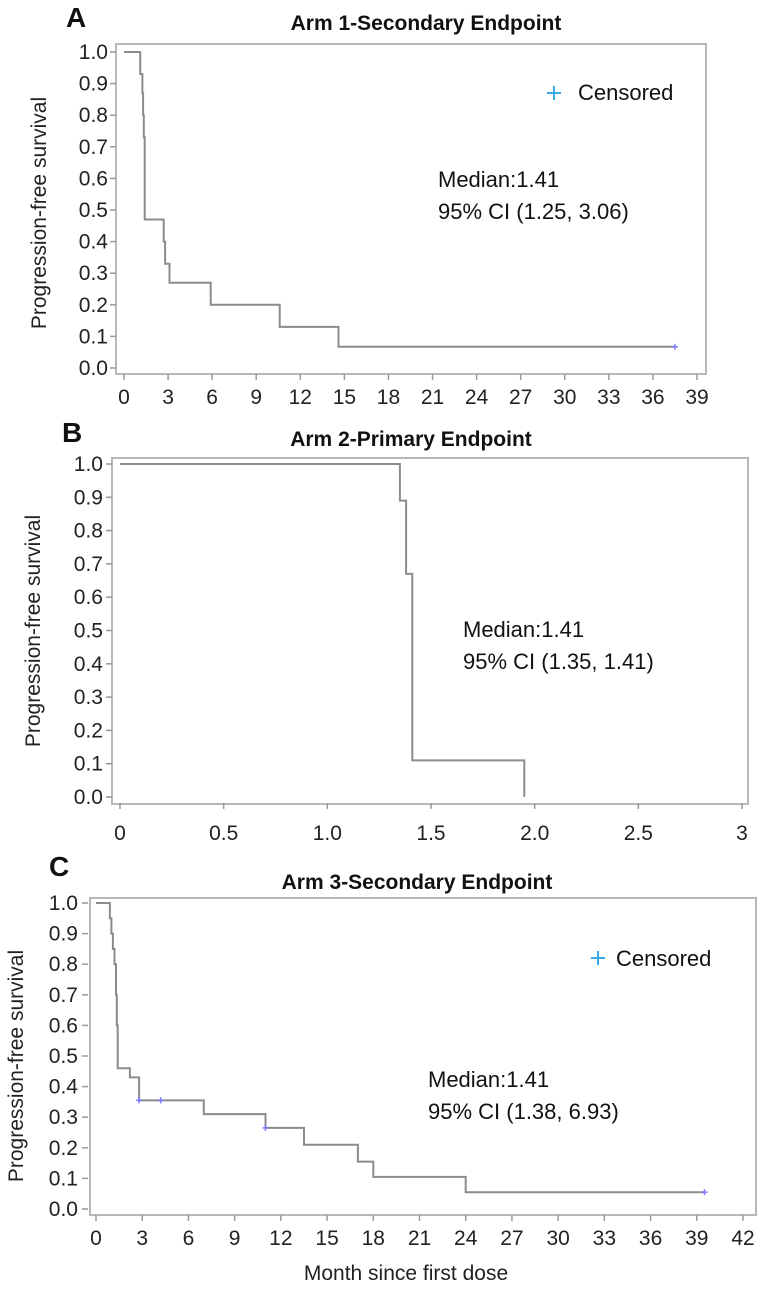 This screenshot has width=768, height=1297. I want to click on panel-a-x-tick-label: 33, so click(608, 397).